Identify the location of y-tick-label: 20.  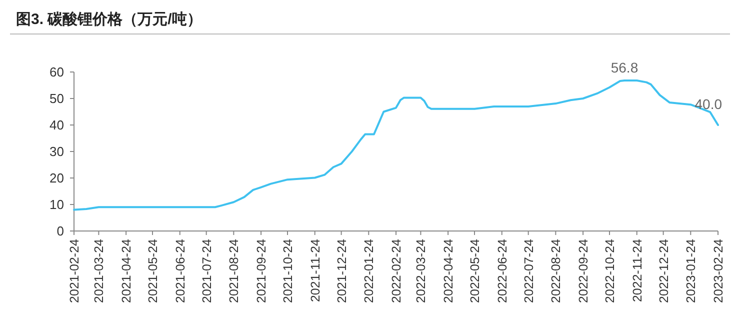
(57, 178).